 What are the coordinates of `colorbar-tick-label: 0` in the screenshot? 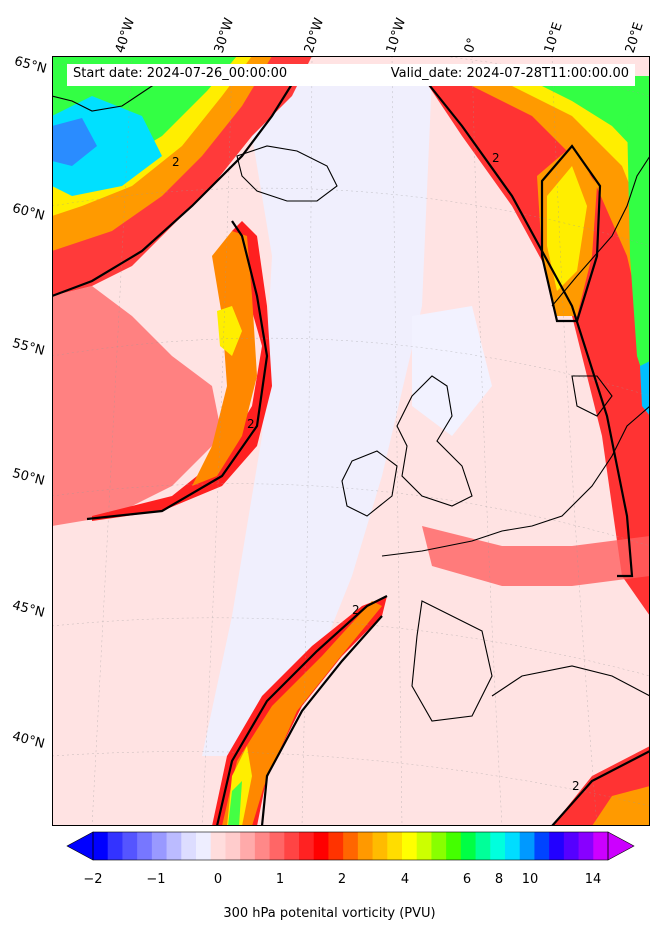 It's located at (218, 879).